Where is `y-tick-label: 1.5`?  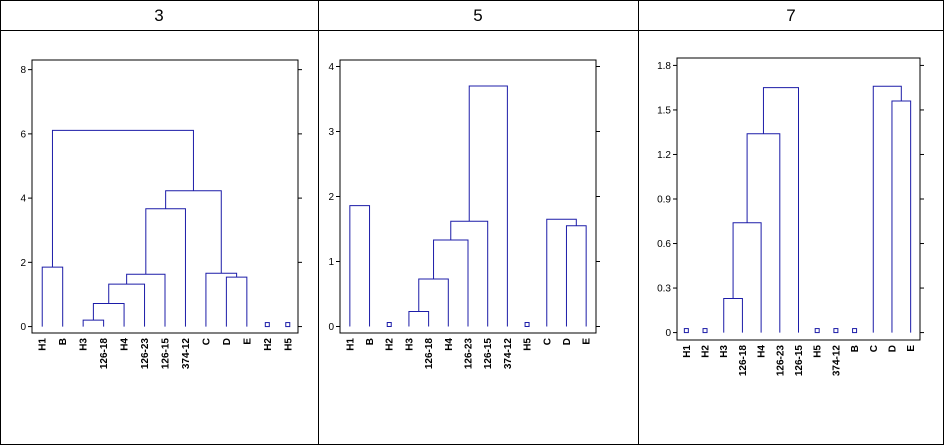 y-tick-label: 1.5 is located at coordinates (664, 110).